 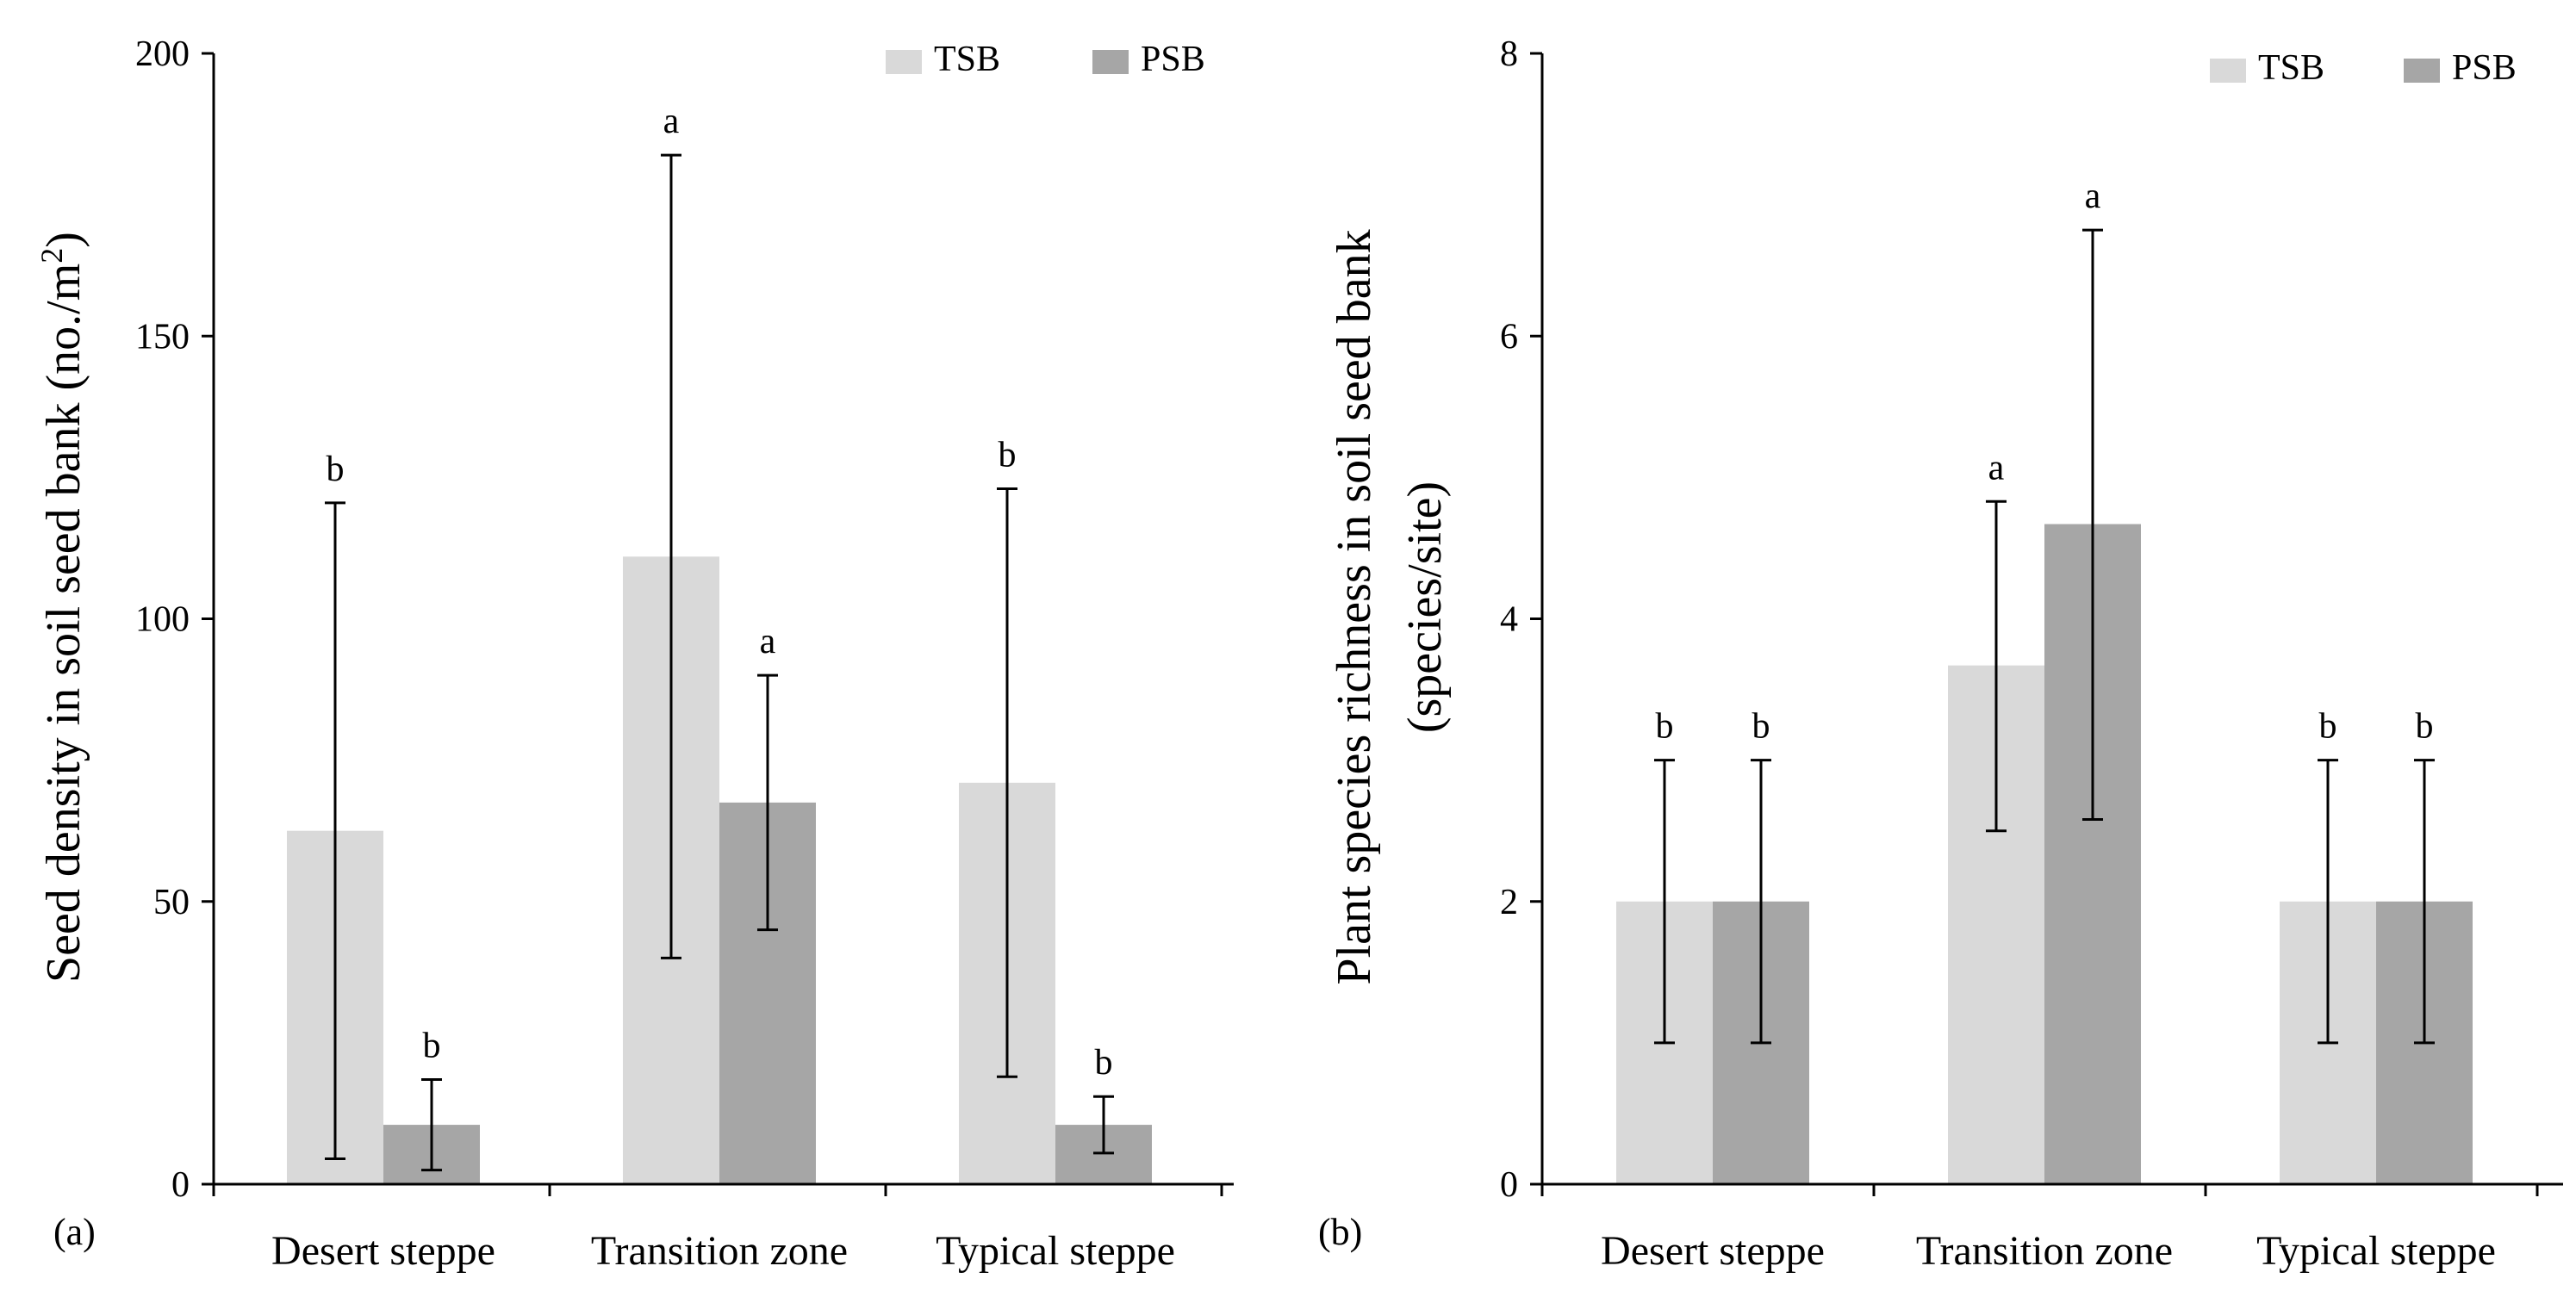 What do you see at coordinates (336, 469) in the screenshot?
I see `panel-a-sig-letter-tsb-1: b` at bounding box center [336, 469].